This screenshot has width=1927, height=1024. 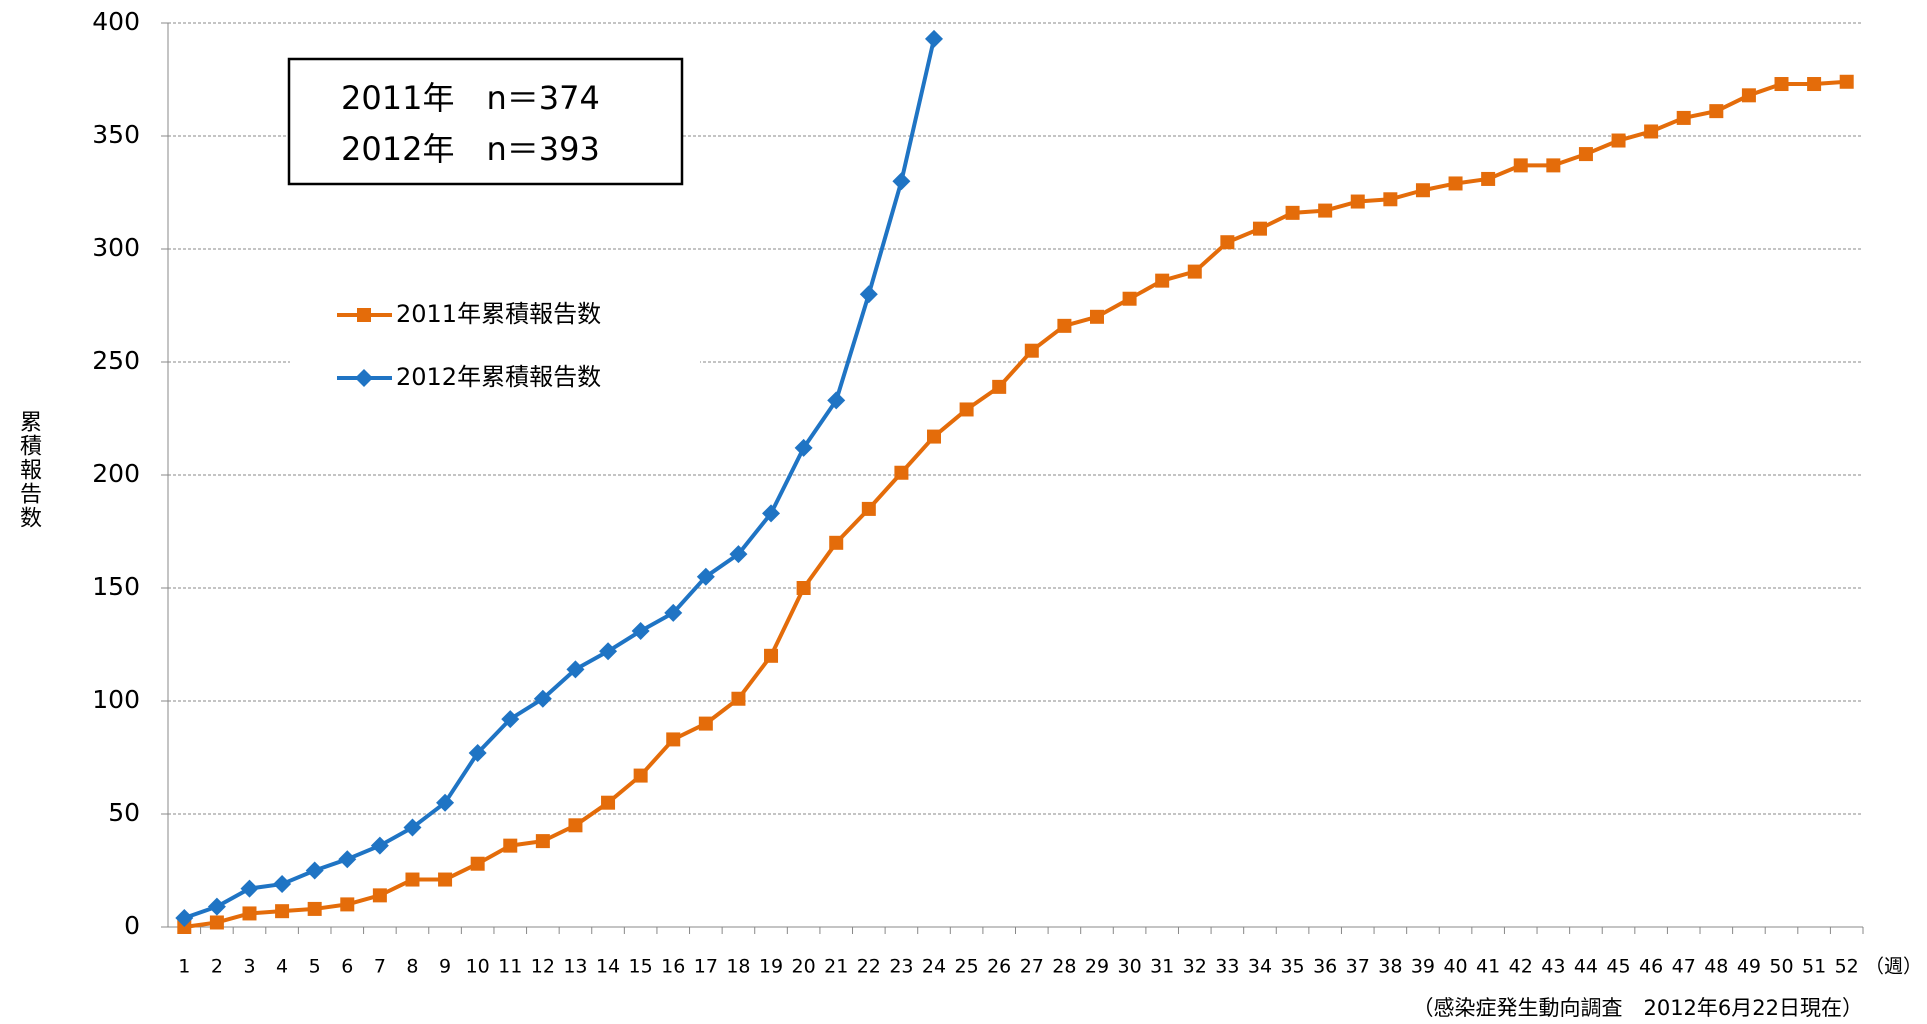 I want to click on y-tick-label: 200, so click(x=116, y=473).